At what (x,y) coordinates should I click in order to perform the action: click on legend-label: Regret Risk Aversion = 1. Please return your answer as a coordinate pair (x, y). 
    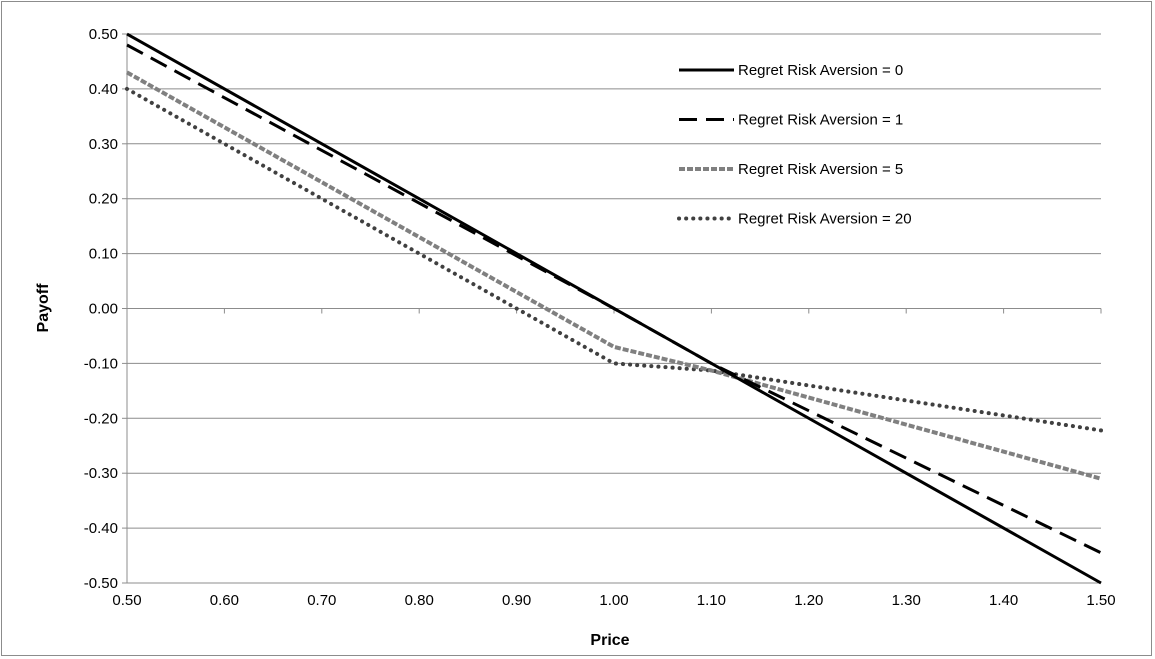
    Looking at the image, I should click on (820, 120).